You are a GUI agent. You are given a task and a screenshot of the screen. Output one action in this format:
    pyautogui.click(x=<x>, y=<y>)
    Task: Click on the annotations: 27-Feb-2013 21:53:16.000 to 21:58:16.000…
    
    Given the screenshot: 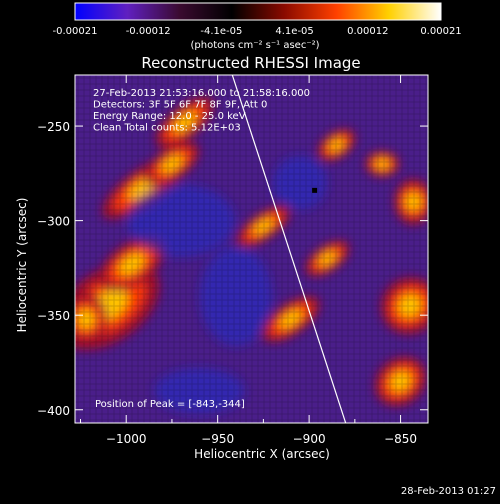 What is the action you would take?
    pyautogui.click(x=201, y=111)
    